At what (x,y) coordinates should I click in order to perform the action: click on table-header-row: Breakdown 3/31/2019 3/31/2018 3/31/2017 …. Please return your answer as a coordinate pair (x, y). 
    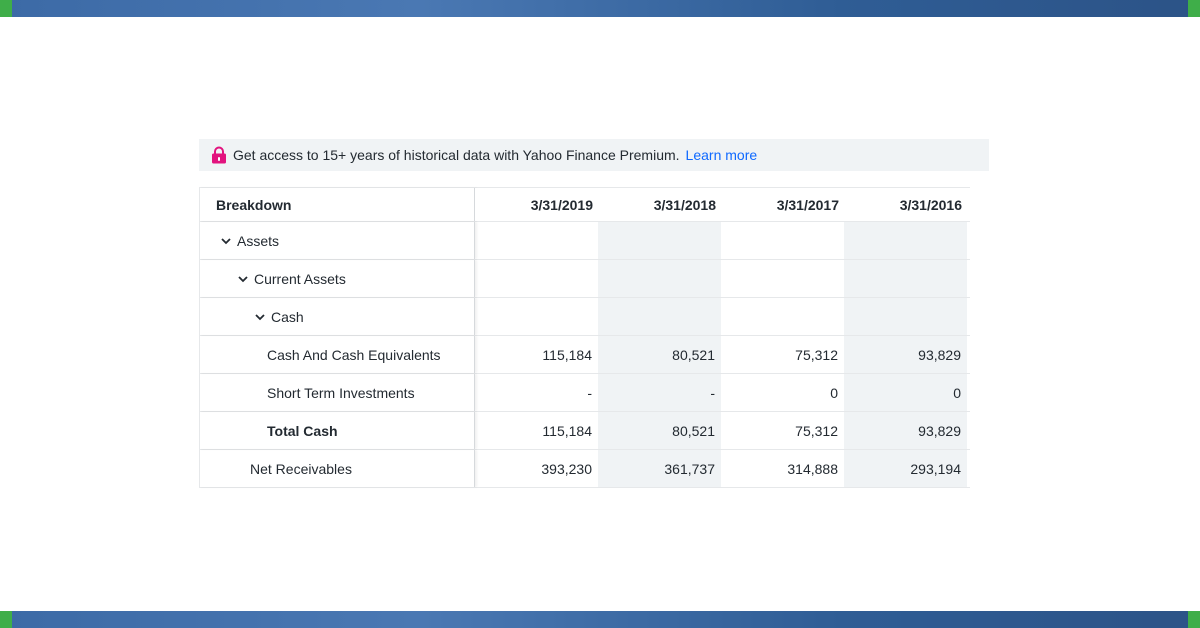
    Looking at the image, I should click on (584, 205).